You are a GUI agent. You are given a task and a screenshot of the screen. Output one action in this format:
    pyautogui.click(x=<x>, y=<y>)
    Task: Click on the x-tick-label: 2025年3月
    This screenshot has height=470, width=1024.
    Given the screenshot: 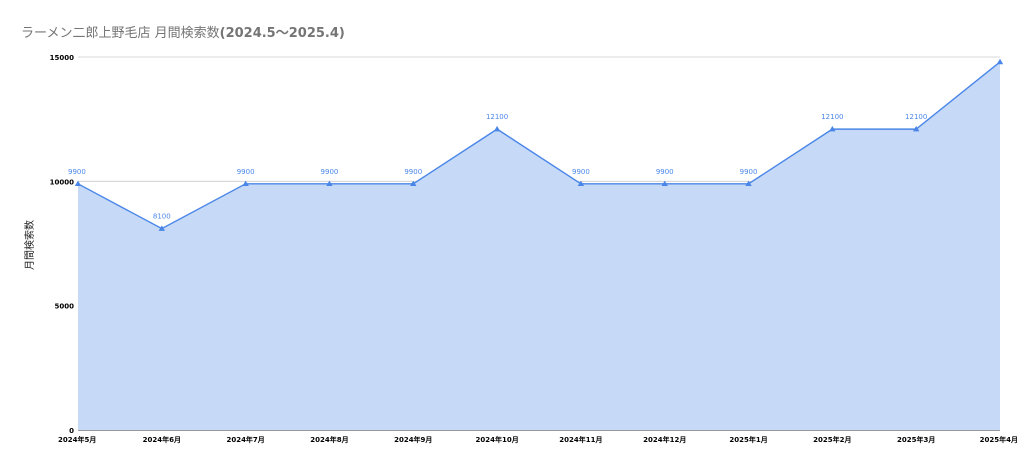 What is the action you would take?
    pyautogui.click(x=916, y=439)
    